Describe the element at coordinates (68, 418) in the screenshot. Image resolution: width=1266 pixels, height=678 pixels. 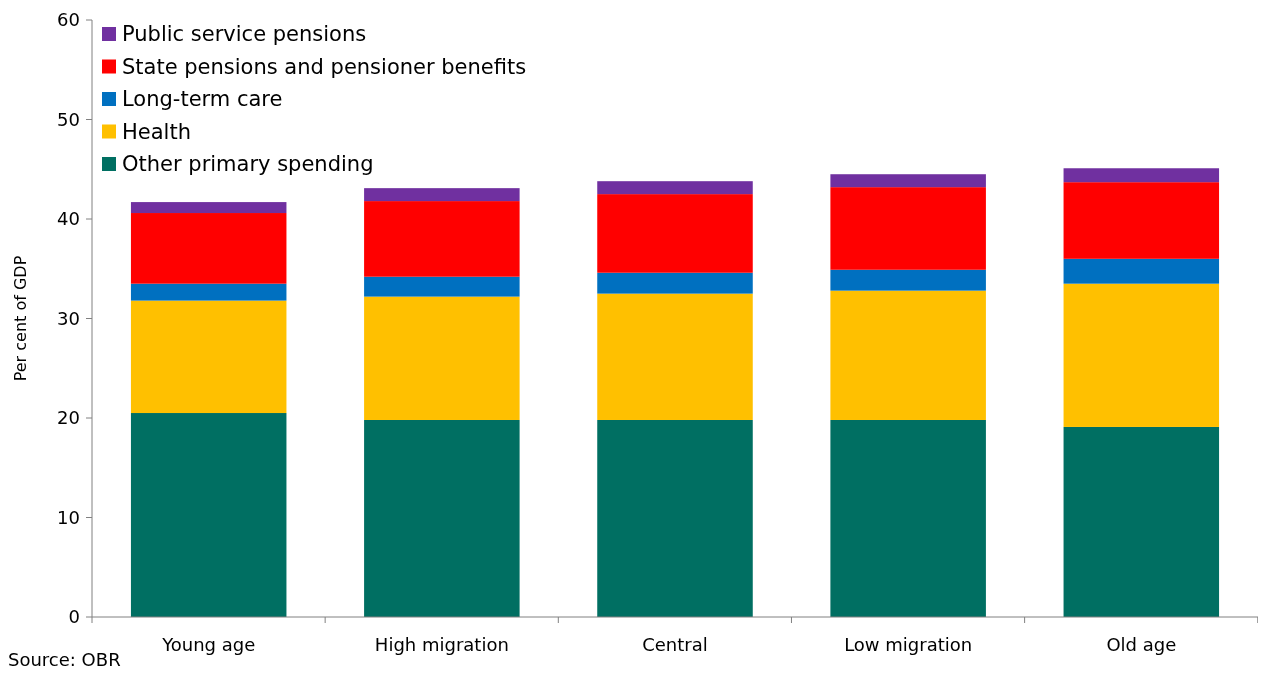
I see `y-tick-label: 20` at that location.